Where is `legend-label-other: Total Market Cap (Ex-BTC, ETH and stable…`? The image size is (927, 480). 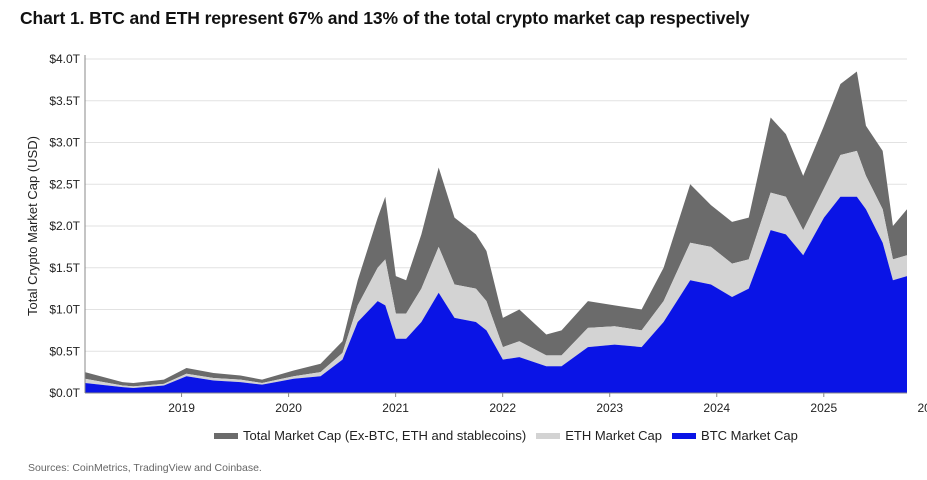 legend-label-other: Total Market Cap (Ex-BTC, ETH and stable… is located at coordinates (385, 435).